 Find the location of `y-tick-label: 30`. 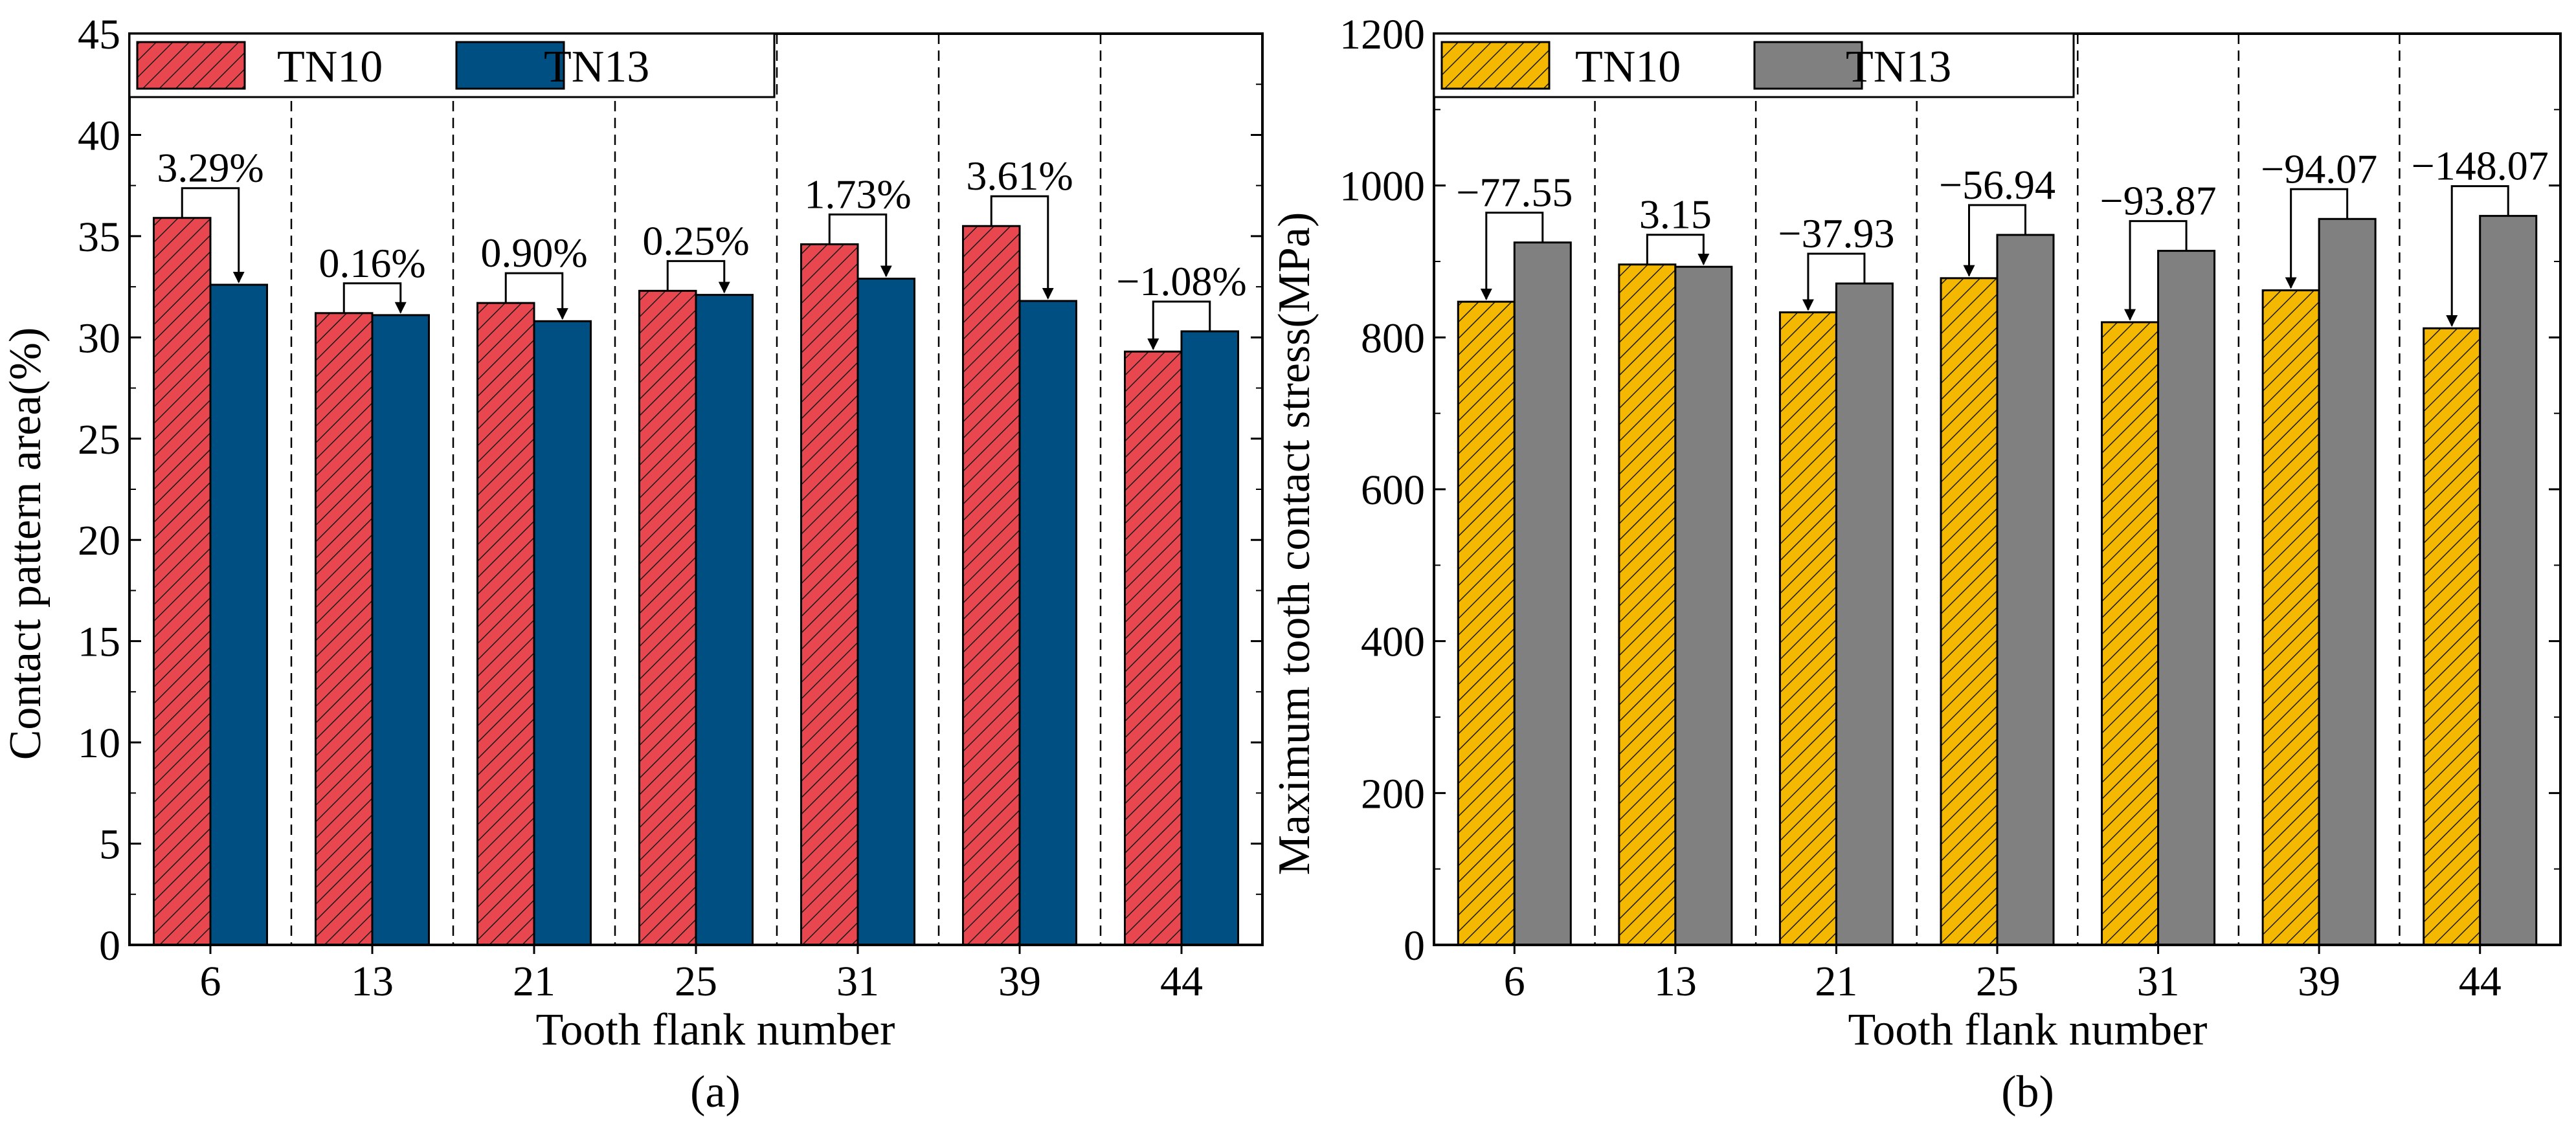

y-tick-label: 30 is located at coordinates (99, 338).